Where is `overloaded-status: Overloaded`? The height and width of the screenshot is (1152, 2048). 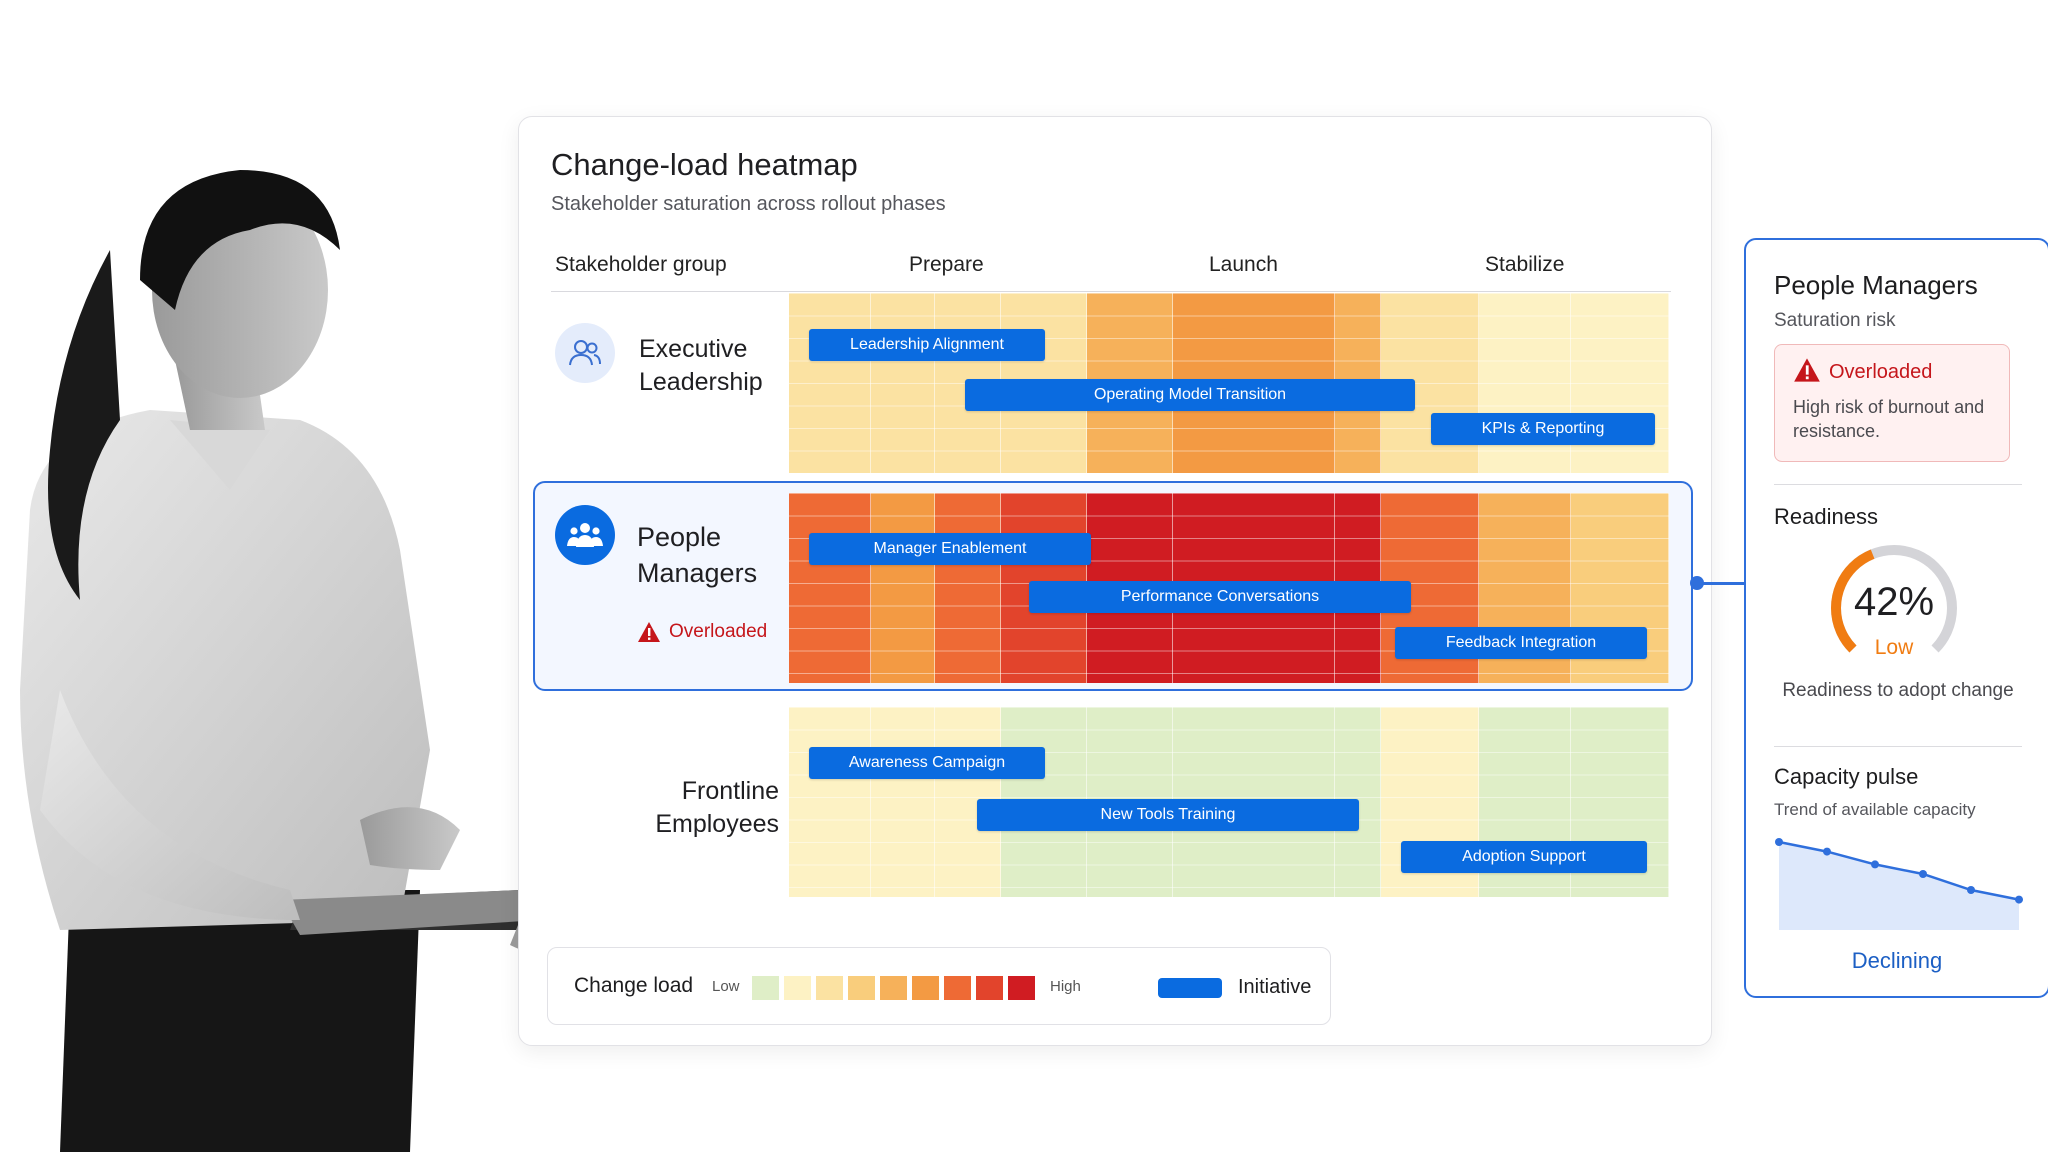
overloaded-status: Overloaded is located at coordinates (702, 632).